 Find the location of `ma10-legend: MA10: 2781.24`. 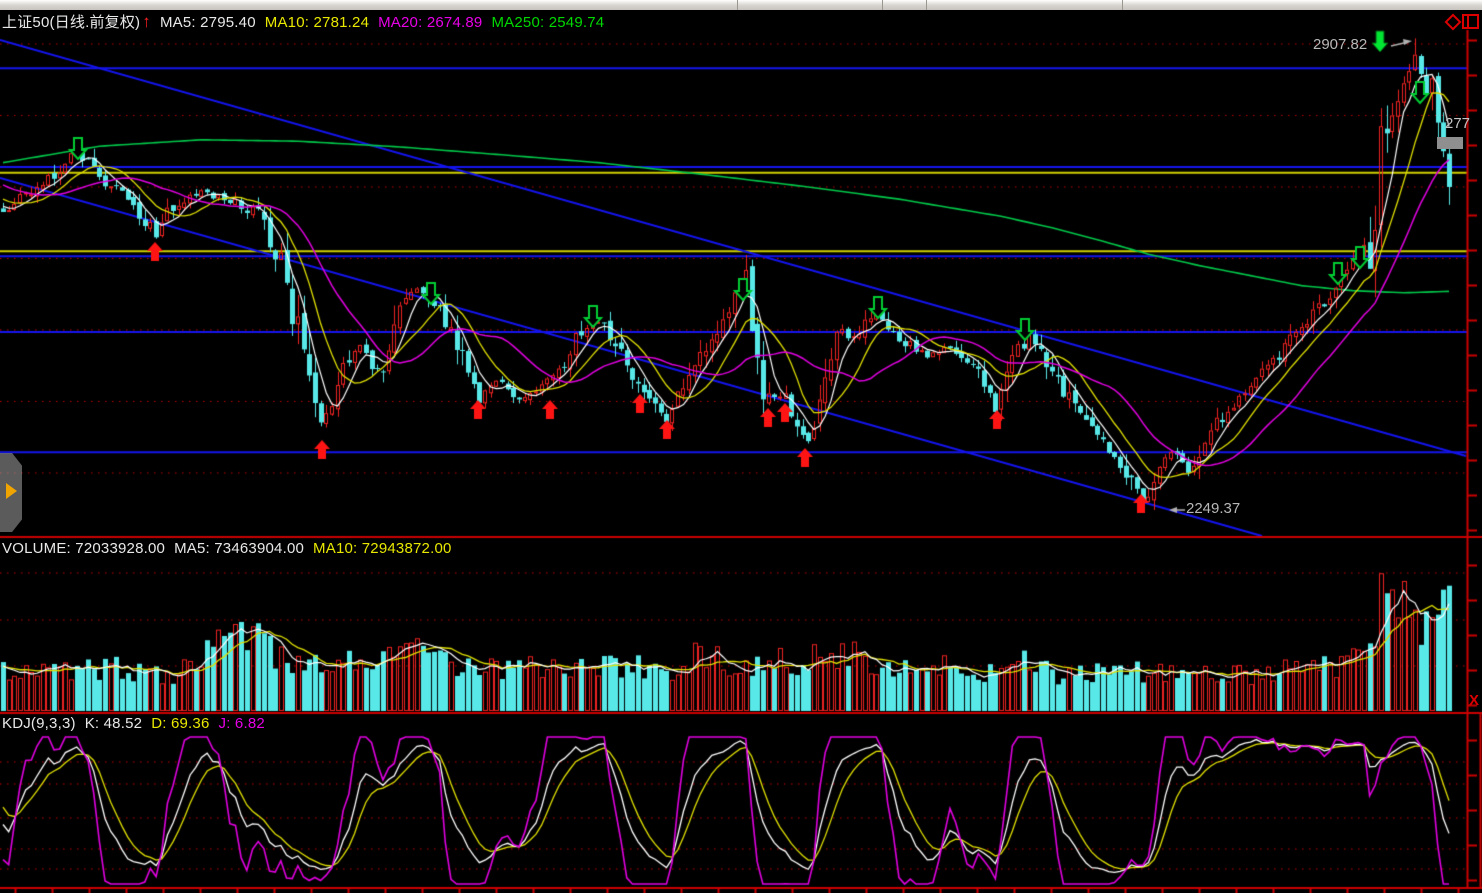

ma10-legend: MA10: 2781.24 is located at coordinates (317, 22).